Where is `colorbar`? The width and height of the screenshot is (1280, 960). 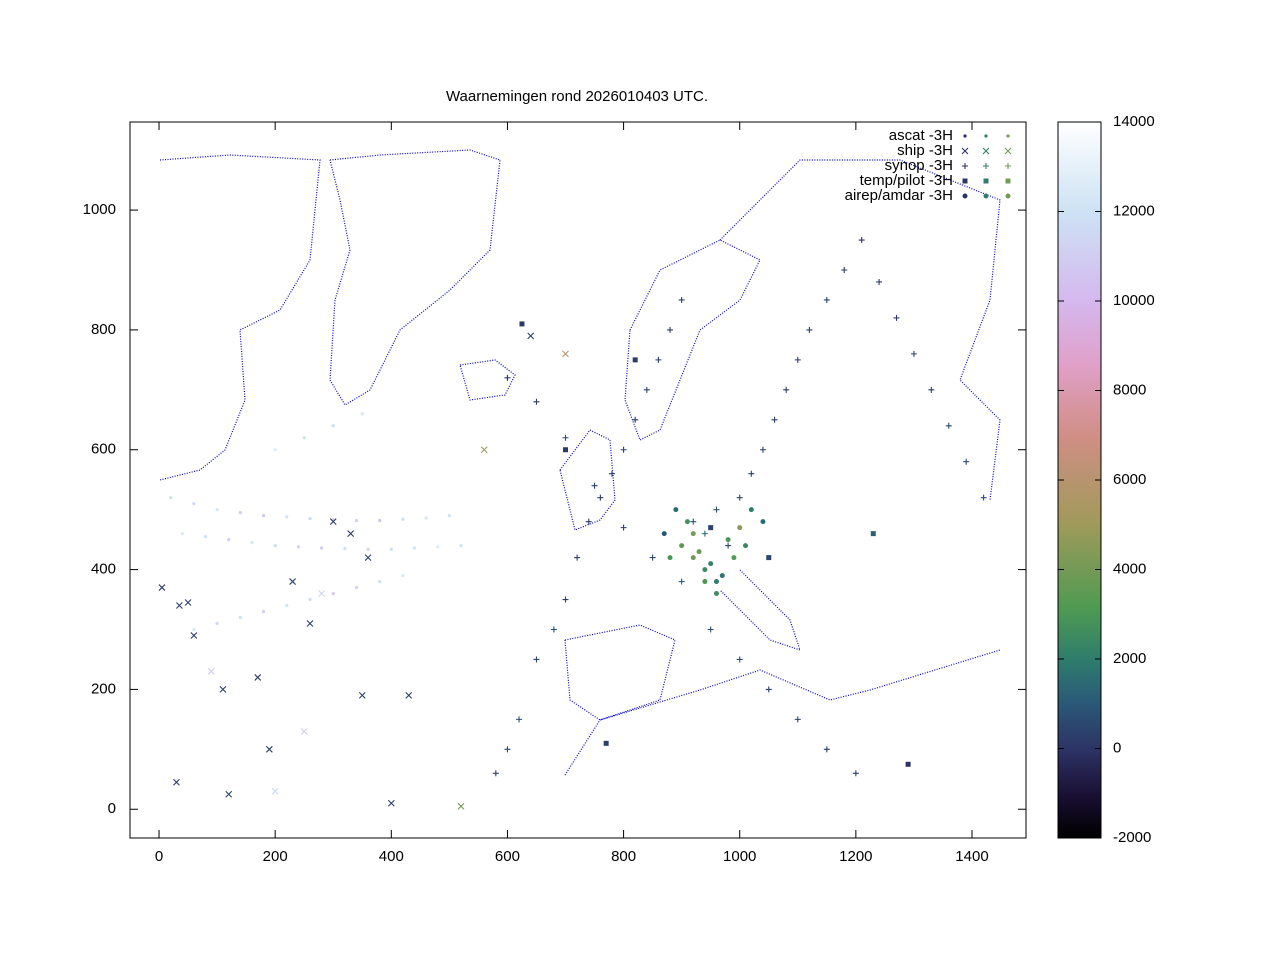 colorbar is located at coordinates (1079, 480).